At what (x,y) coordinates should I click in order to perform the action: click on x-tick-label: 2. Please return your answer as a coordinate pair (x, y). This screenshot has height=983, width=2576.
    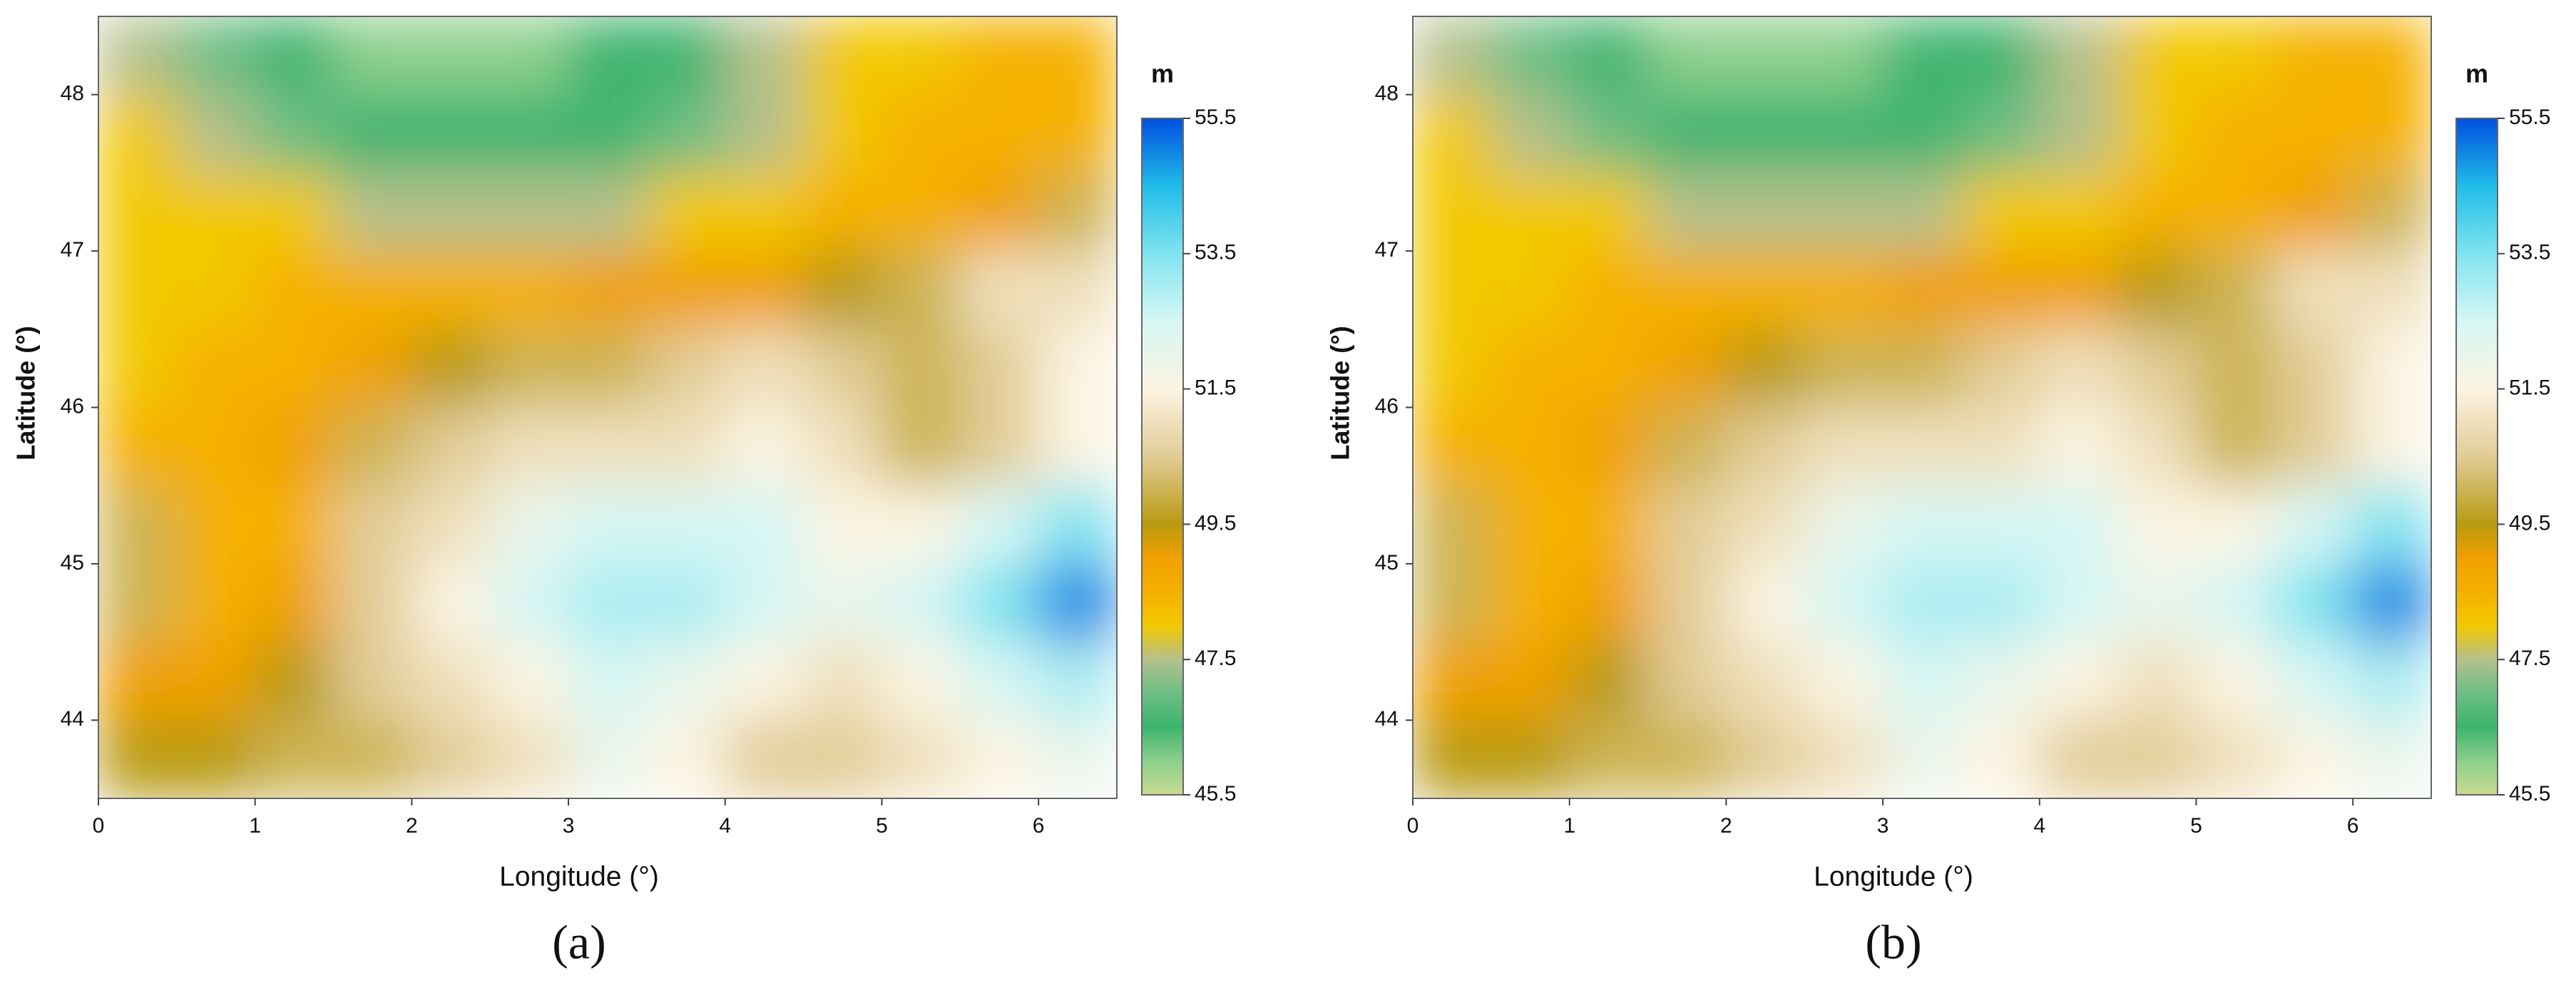
    Looking at the image, I should click on (1726, 826).